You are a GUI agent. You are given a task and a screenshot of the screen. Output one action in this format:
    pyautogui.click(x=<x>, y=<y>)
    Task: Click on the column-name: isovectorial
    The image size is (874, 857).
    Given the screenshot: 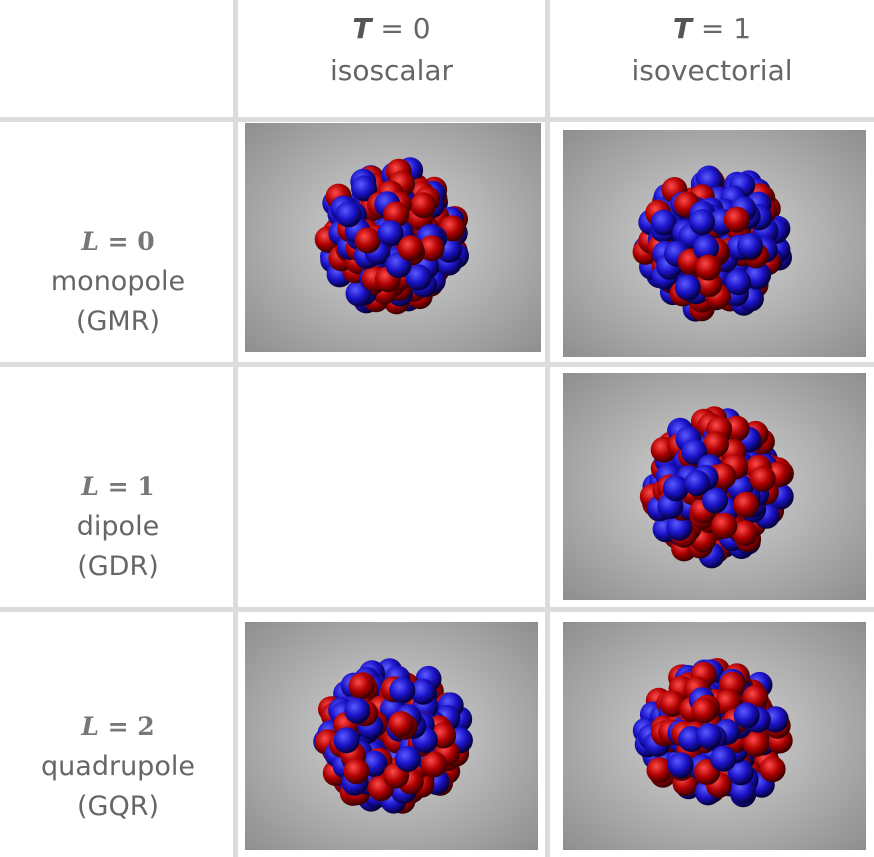 What is the action you would take?
    pyautogui.click(x=712, y=70)
    